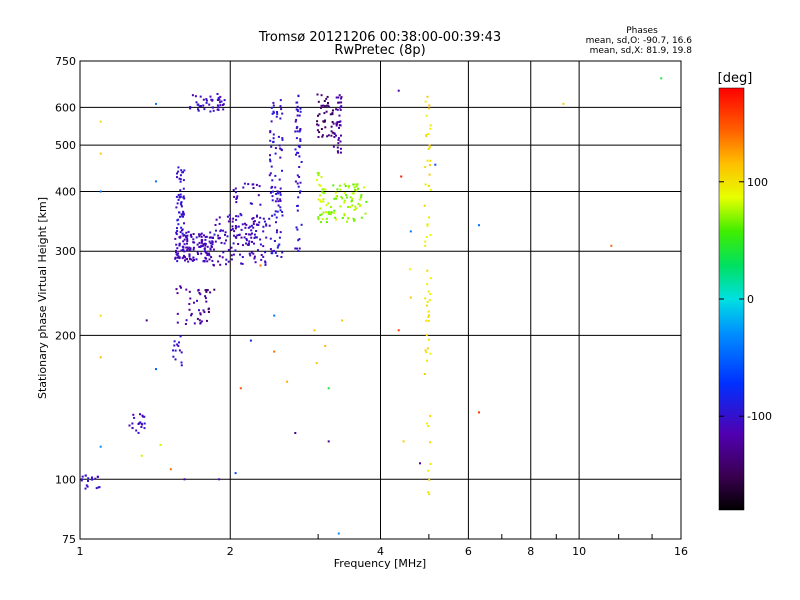  Describe the element at coordinates (80, 551) in the screenshot. I see `x-tick-label: 1` at that location.